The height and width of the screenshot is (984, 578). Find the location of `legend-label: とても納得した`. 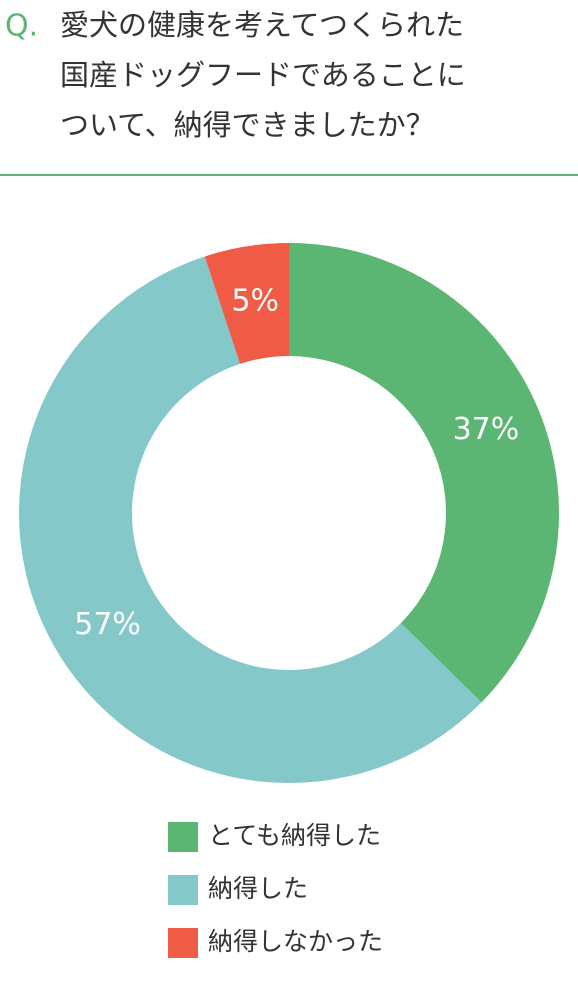

legend-label: とても納得した is located at coordinates (294, 835).